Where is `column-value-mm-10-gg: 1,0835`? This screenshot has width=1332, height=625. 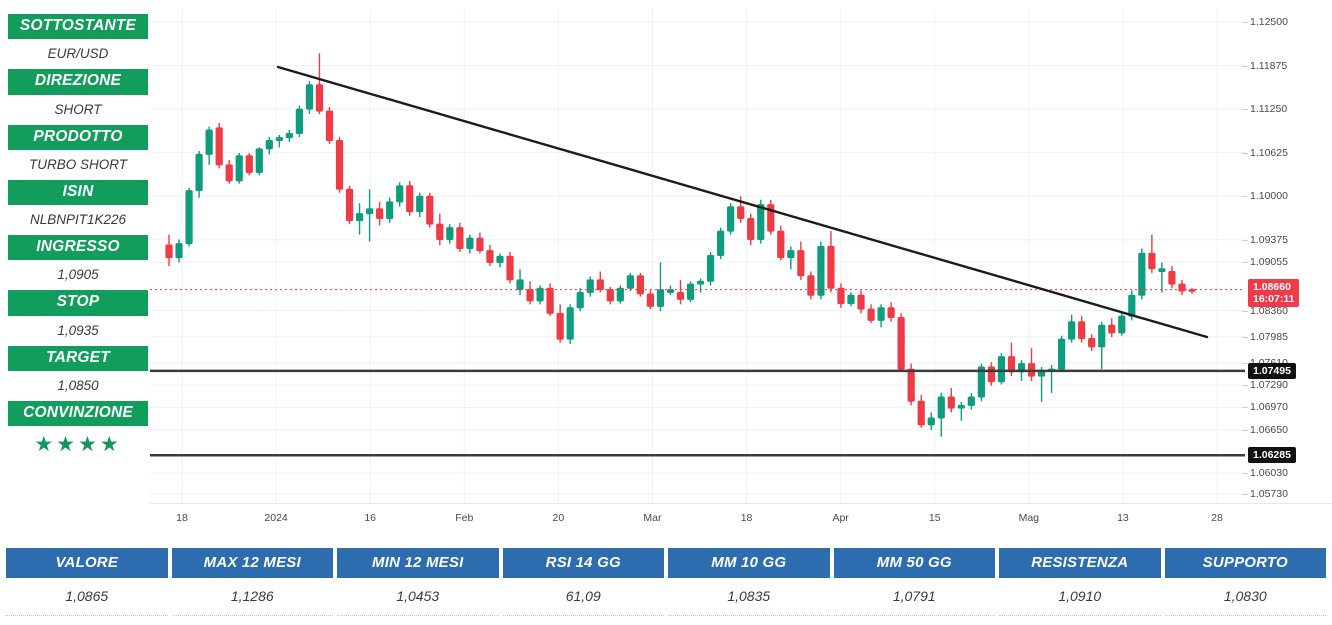 column-value-mm-10-gg: 1,0835 is located at coordinates (749, 597).